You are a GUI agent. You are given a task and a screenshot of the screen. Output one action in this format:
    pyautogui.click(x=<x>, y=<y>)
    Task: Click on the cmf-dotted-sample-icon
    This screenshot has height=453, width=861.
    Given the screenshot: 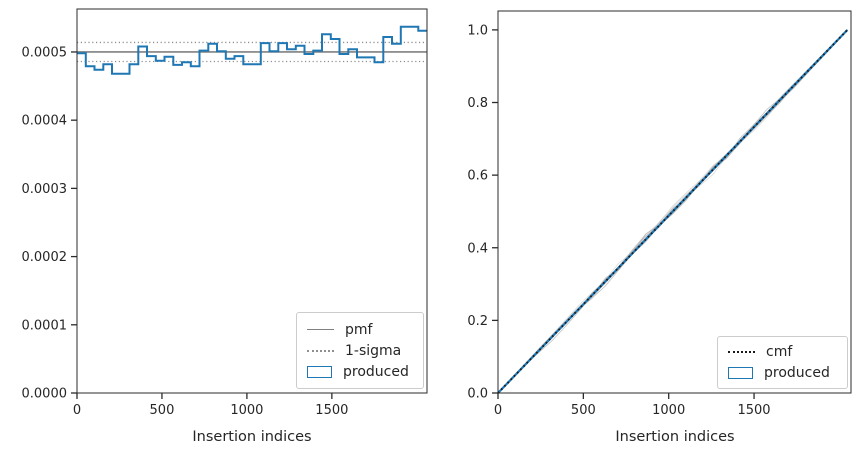 What is the action you would take?
    pyautogui.click(x=741, y=352)
    